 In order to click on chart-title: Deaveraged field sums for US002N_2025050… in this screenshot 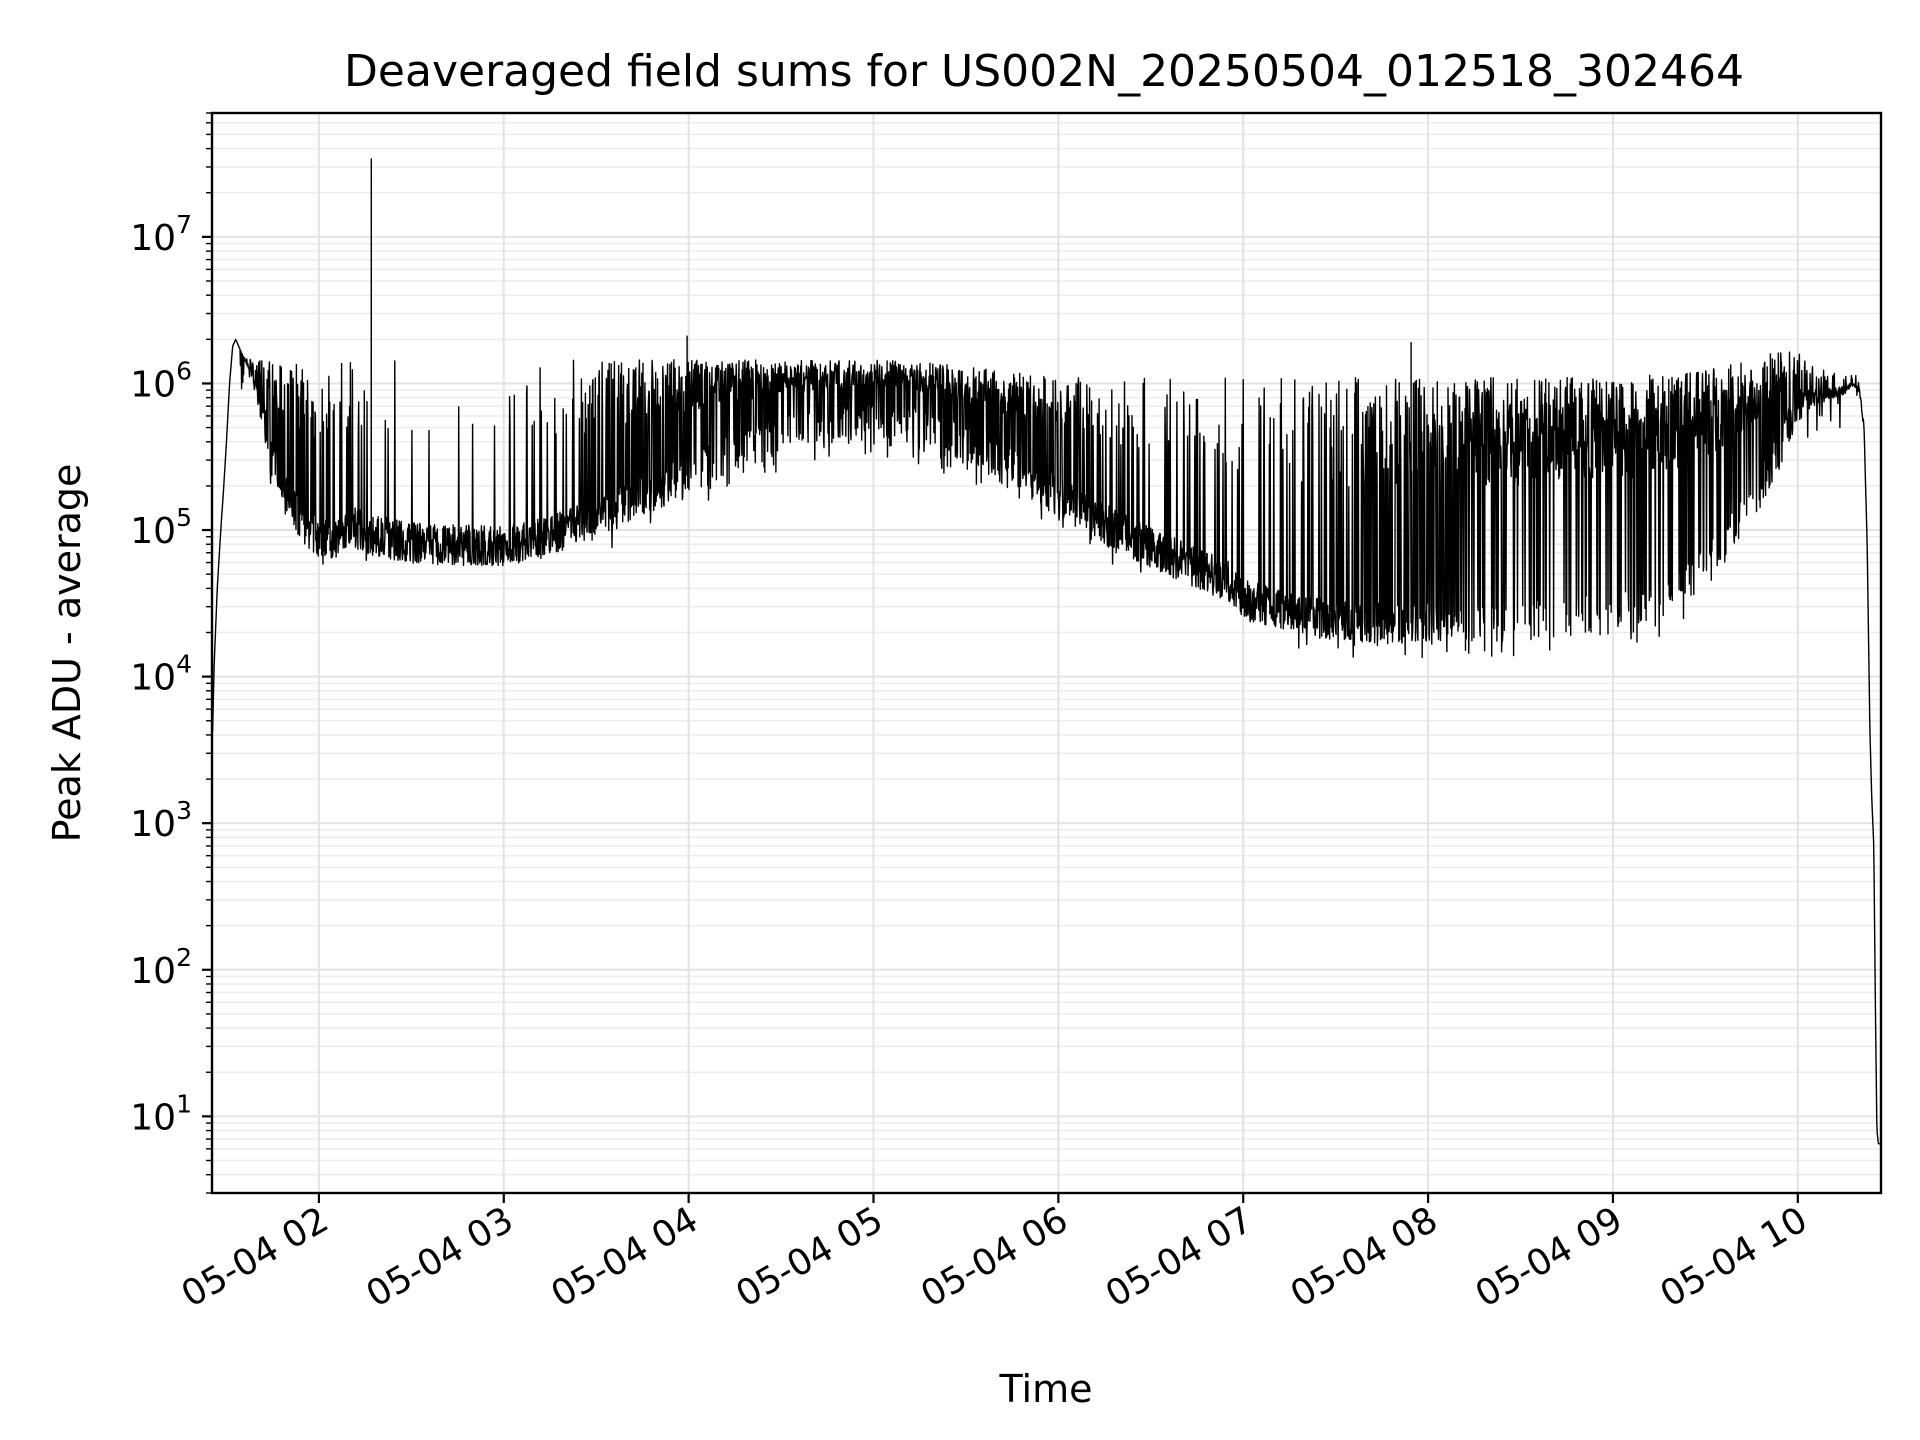, I will do `click(1044, 71)`.